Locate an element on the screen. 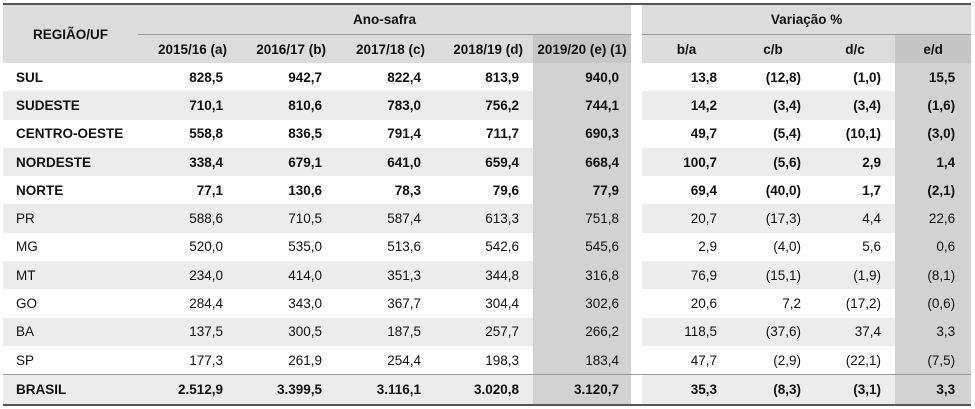 The width and height of the screenshot is (975, 409). row-label: NORDESTE is located at coordinates (70, 162).